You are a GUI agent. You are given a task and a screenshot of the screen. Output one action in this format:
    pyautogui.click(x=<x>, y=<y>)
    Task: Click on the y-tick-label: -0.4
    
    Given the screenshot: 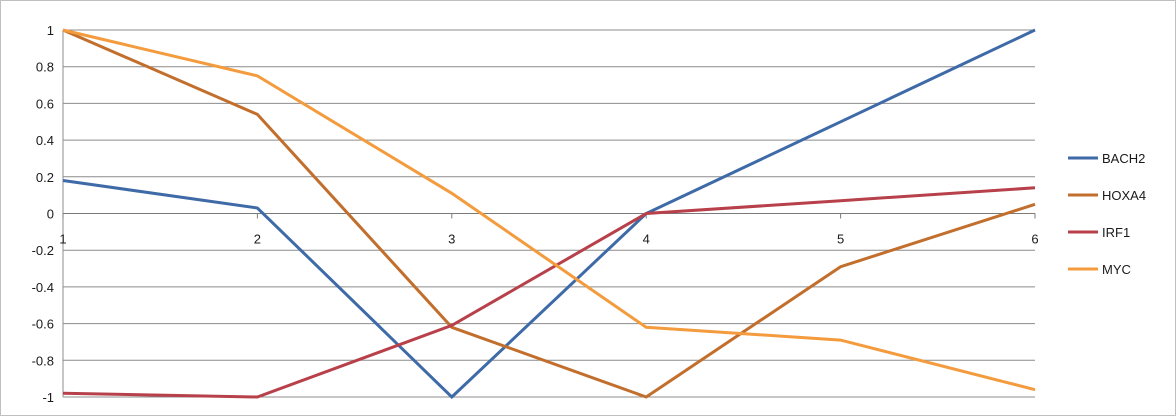 What is the action you would take?
    pyautogui.click(x=43, y=287)
    